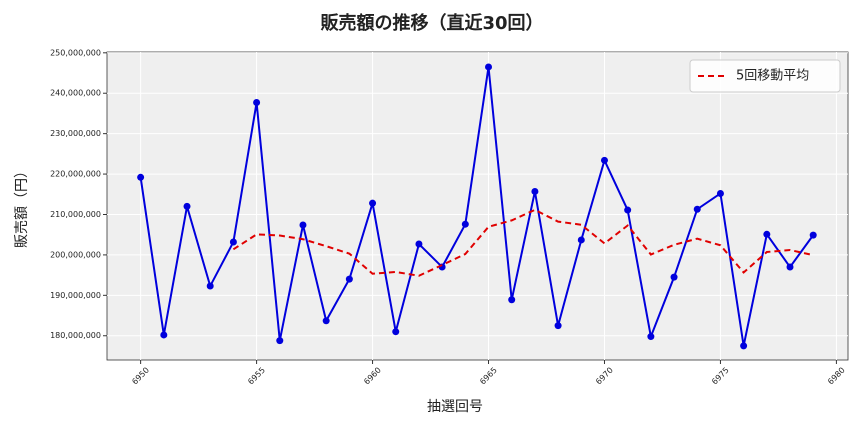 This screenshot has height=432, width=864. I want to click on x-tick-label: 6970, so click(604, 376).